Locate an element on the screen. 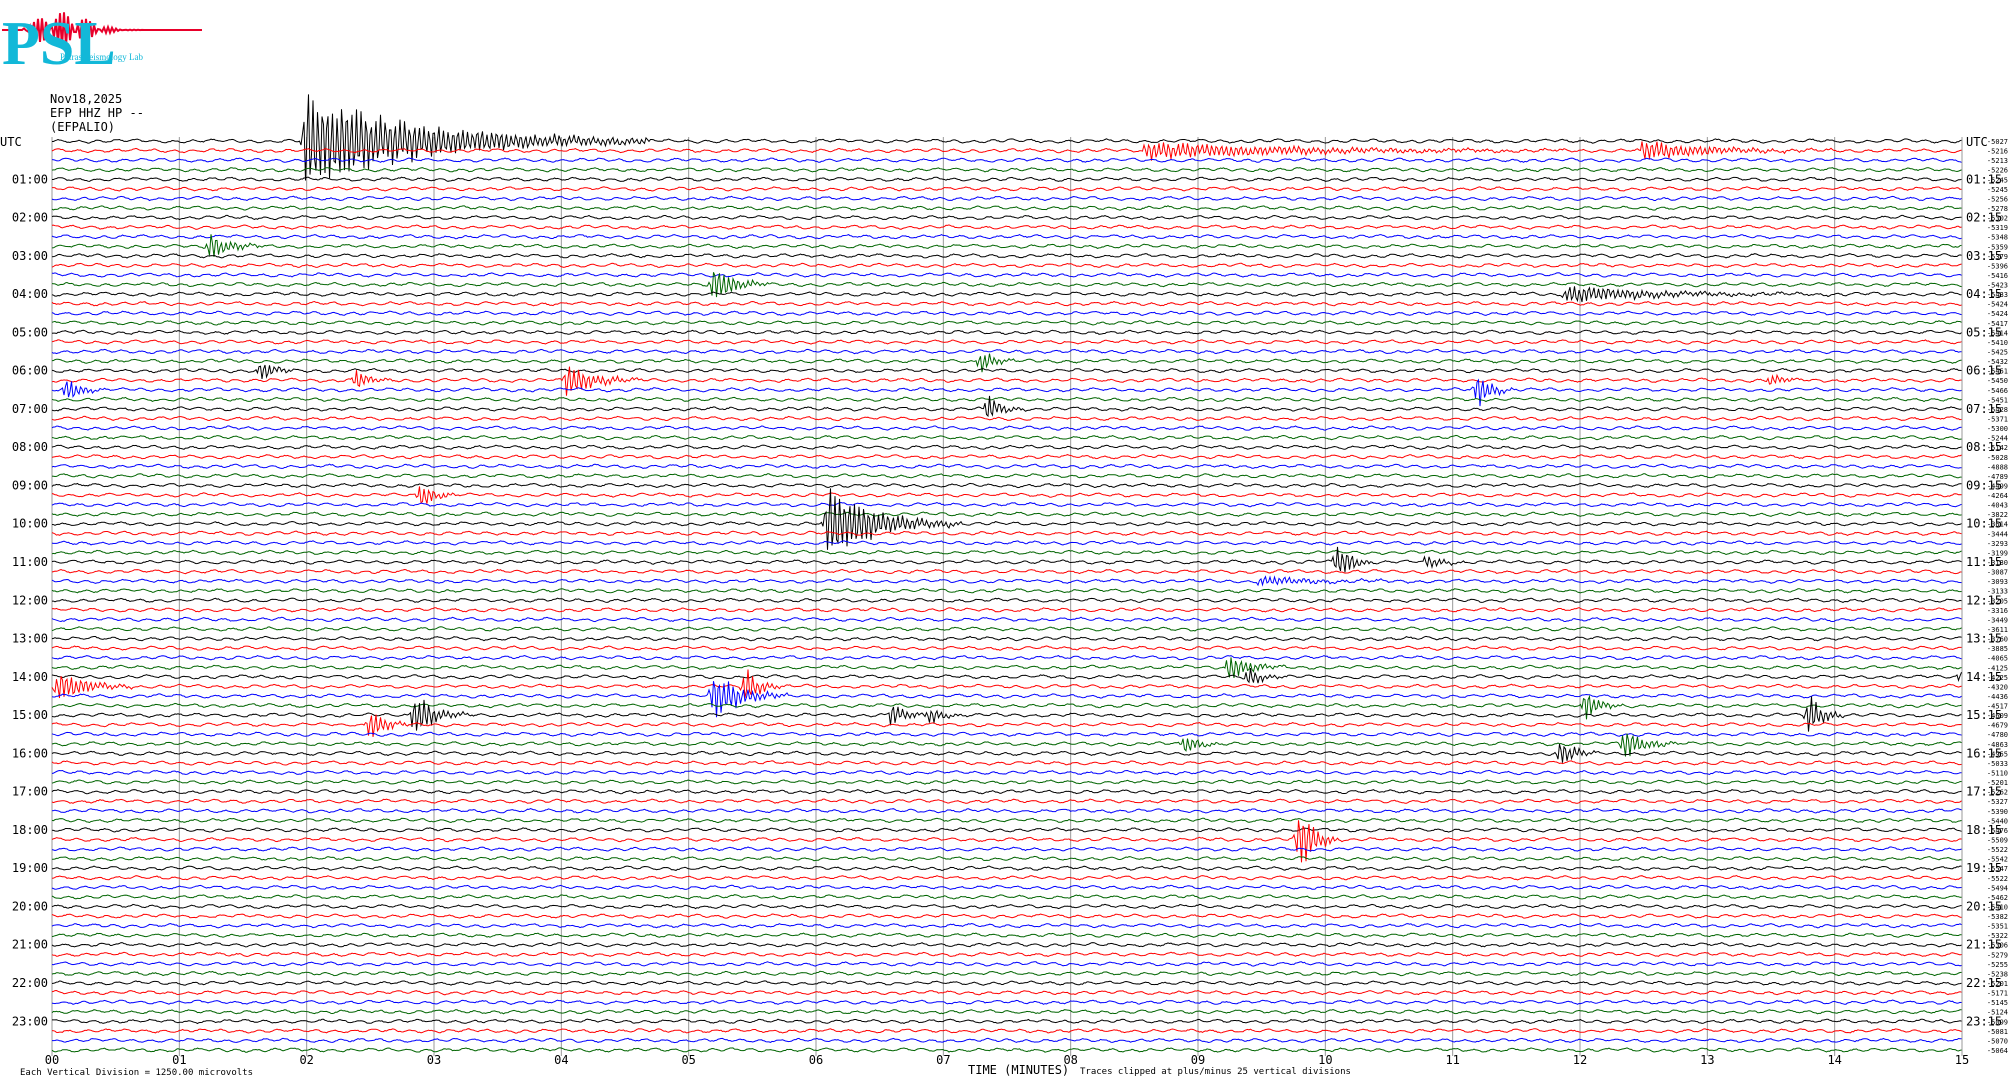 The height and width of the screenshot is (1080, 2010). trace-offset-label: -3087 is located at coordinates (1997, 573).